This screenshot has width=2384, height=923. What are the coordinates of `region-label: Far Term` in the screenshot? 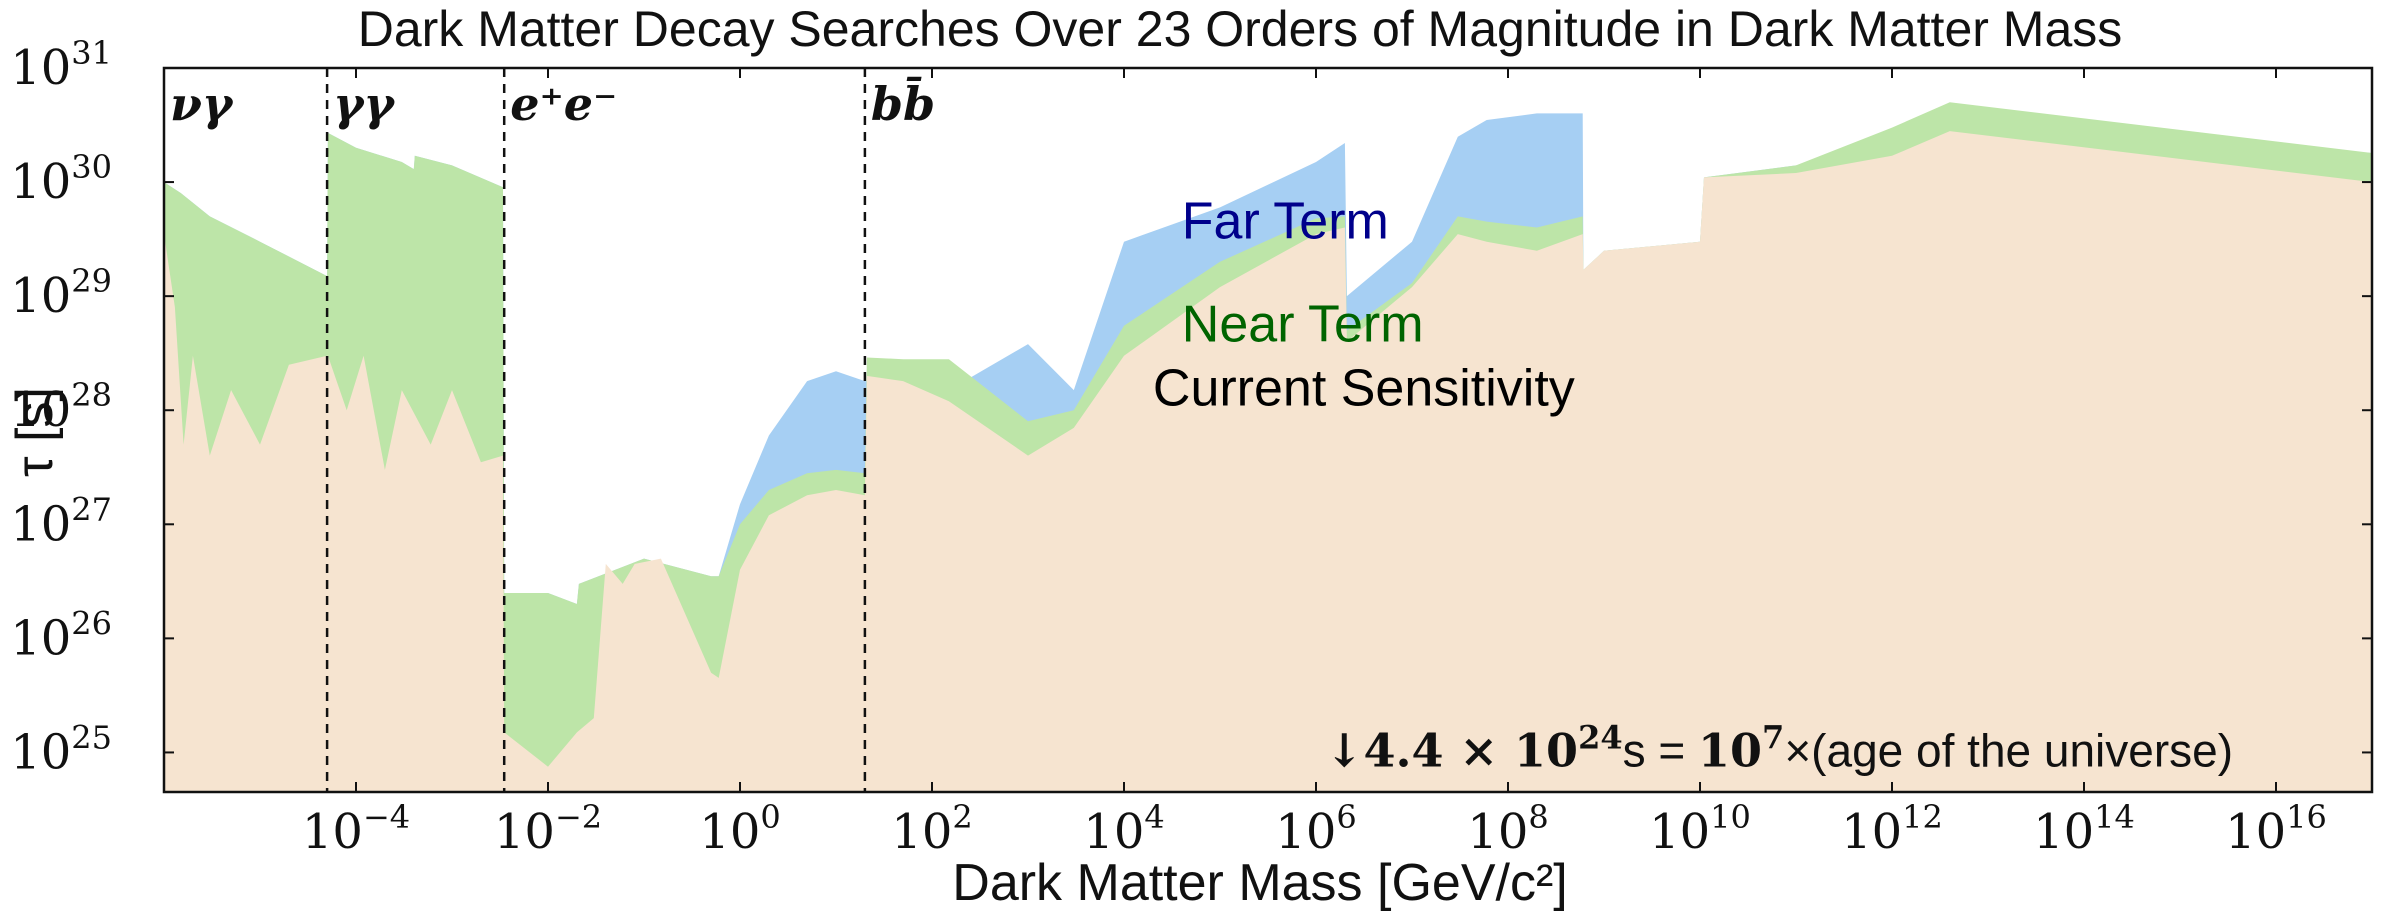 It's located at (1285, 222).